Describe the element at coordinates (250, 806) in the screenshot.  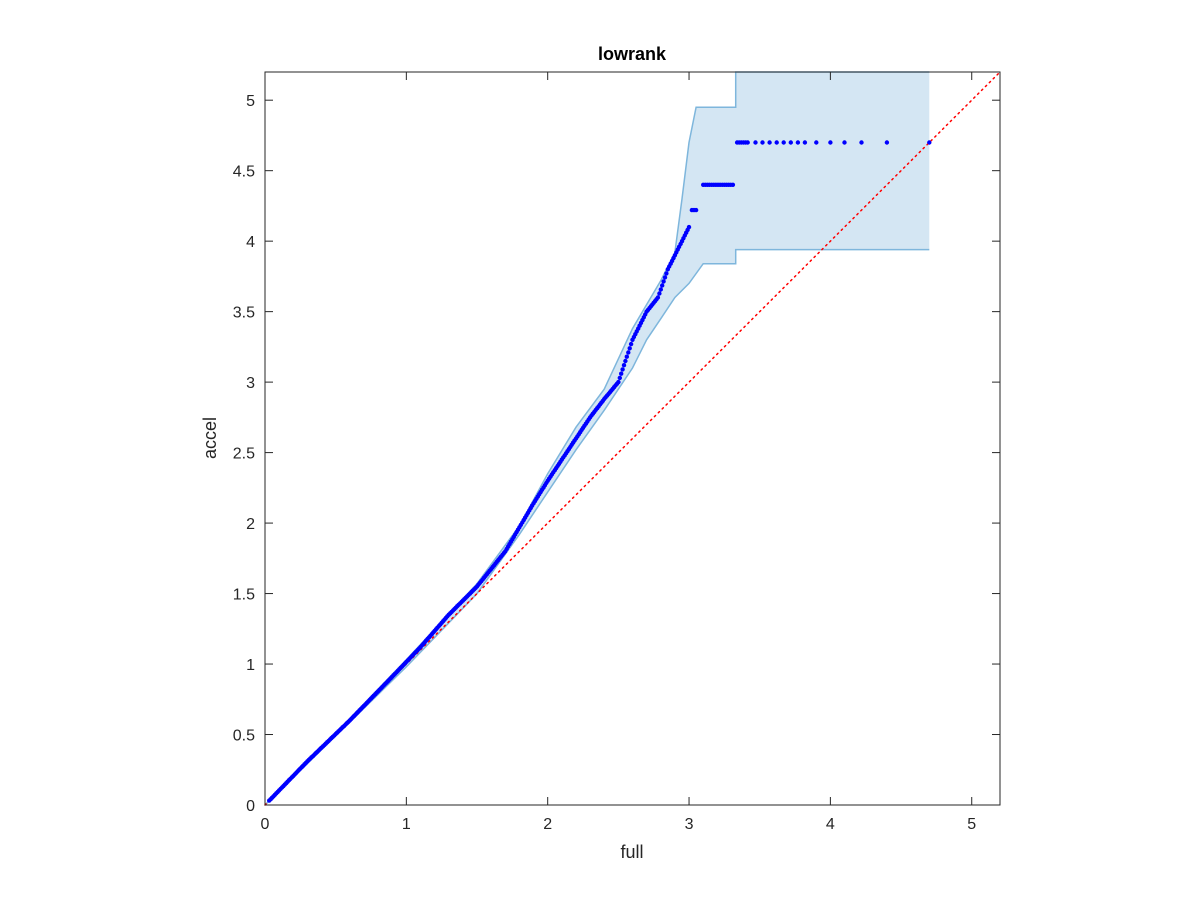
I see `y-tick-label: 0` at that location.